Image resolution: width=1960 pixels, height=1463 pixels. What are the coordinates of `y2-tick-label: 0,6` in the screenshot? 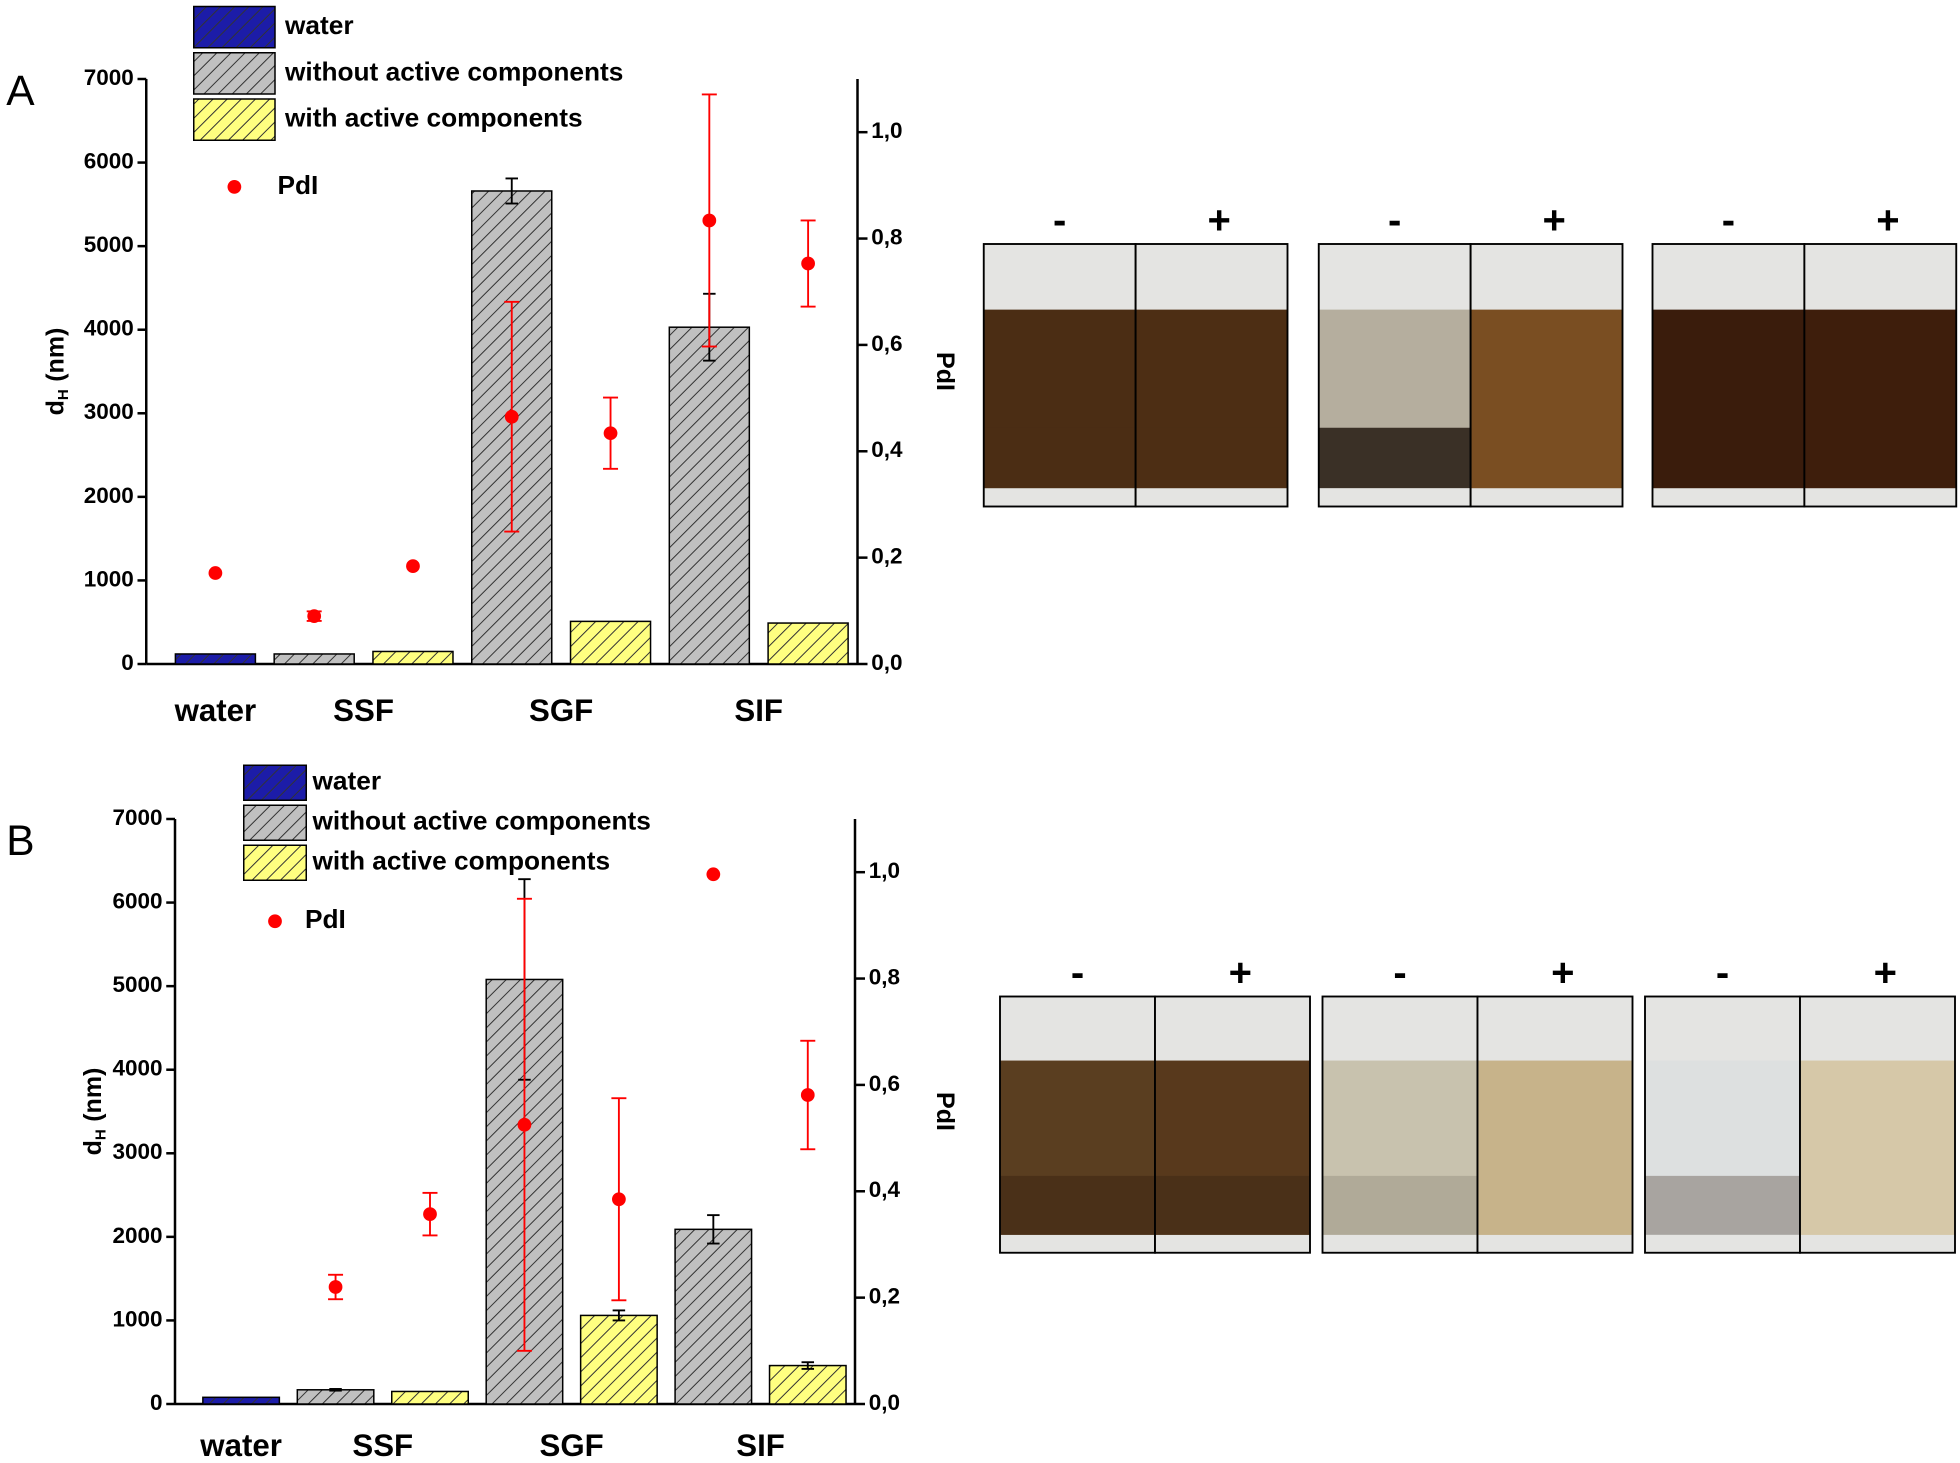 It's located at (884, 1083).